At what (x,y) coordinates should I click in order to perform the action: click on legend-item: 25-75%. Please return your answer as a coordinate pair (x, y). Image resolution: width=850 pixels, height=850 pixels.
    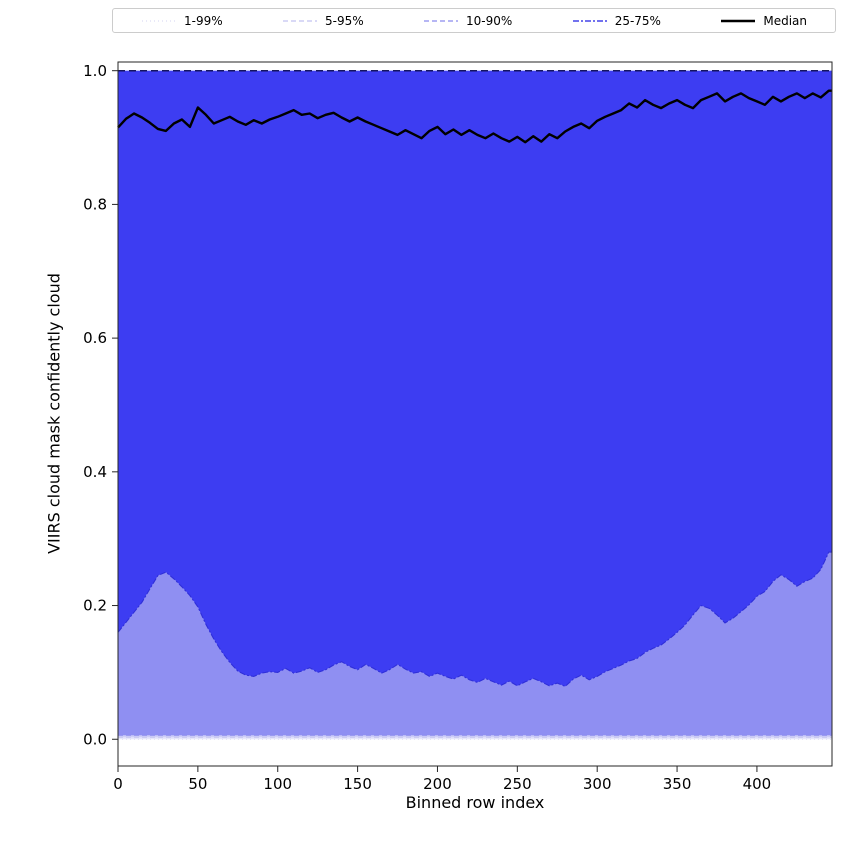
    Looking at the image, I should click on (616, 21).